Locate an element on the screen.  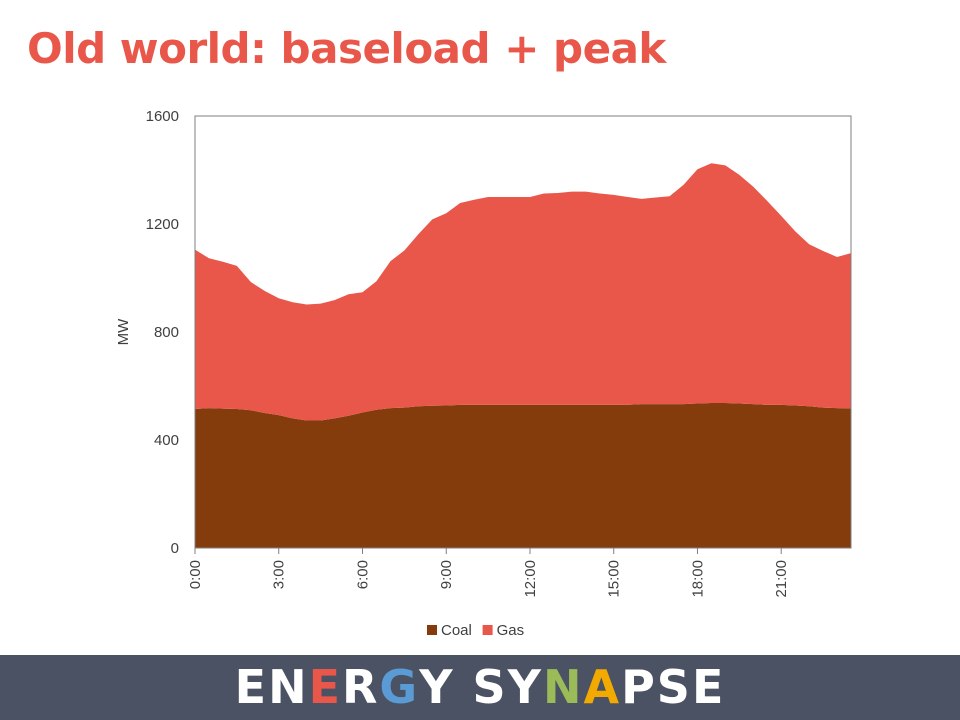
y-tick-label: 800 is located at coordinates (166, 332).